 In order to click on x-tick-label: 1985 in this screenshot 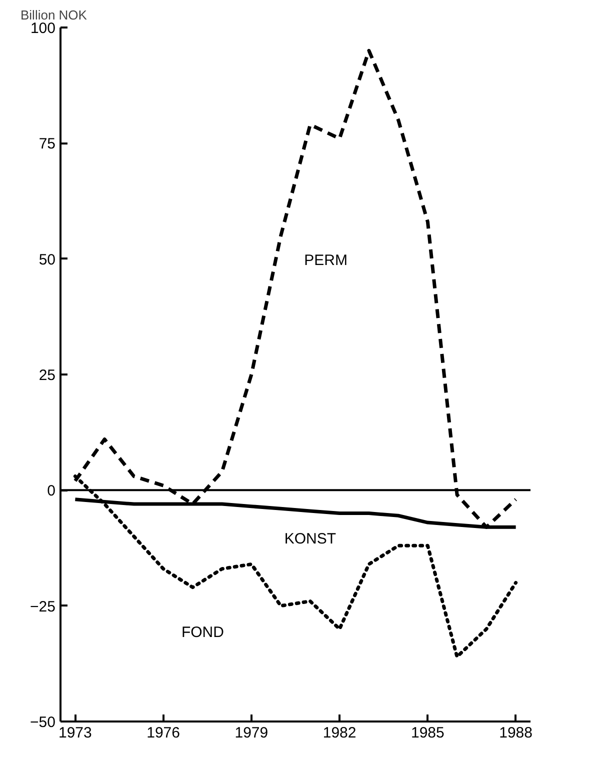, I will do `click(427, 733)`.